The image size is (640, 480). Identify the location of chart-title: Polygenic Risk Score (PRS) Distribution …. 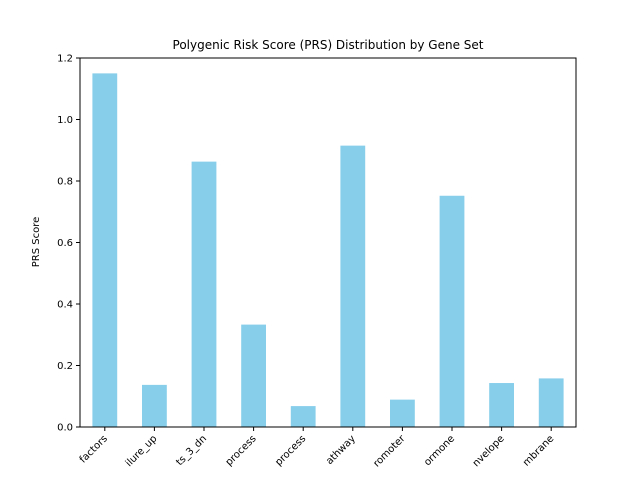
(328, 45).